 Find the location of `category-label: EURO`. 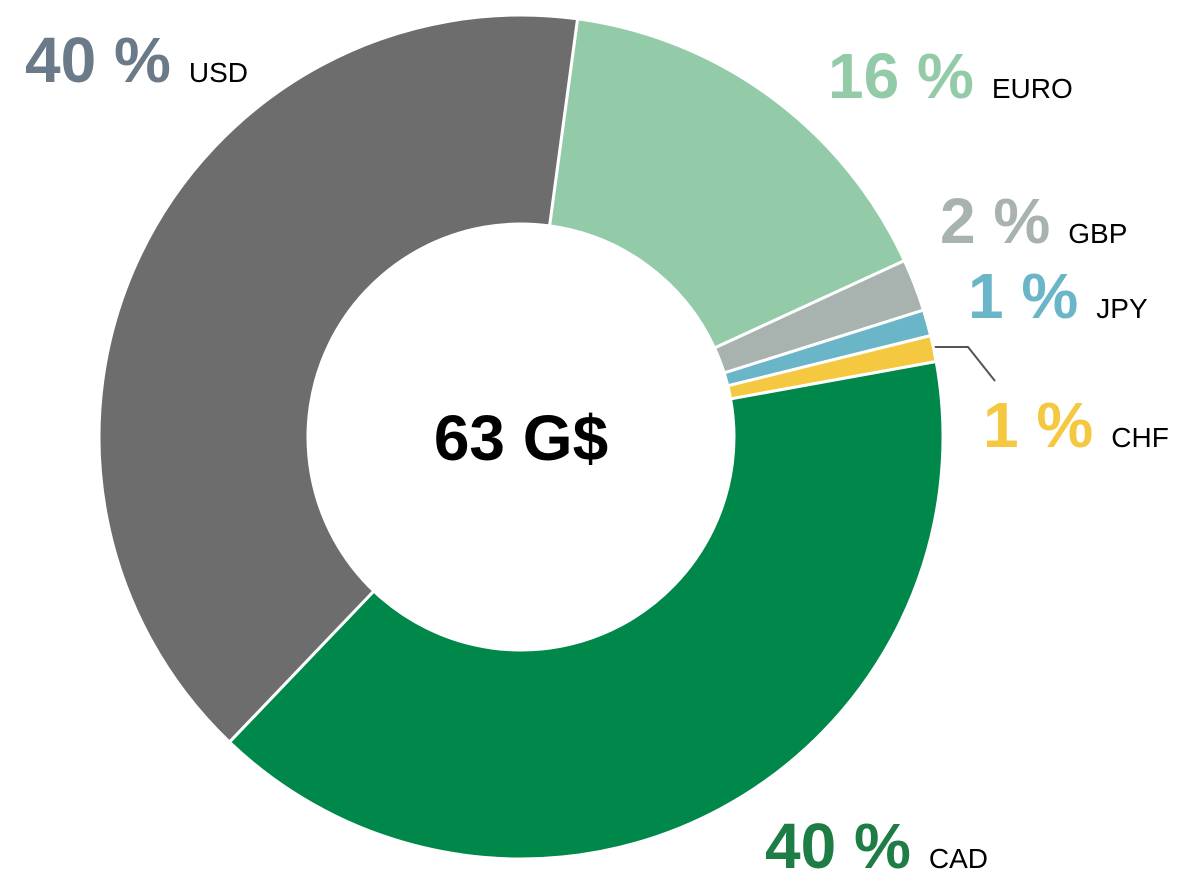

category-label: EURO is located at coordinates (1032, 88).